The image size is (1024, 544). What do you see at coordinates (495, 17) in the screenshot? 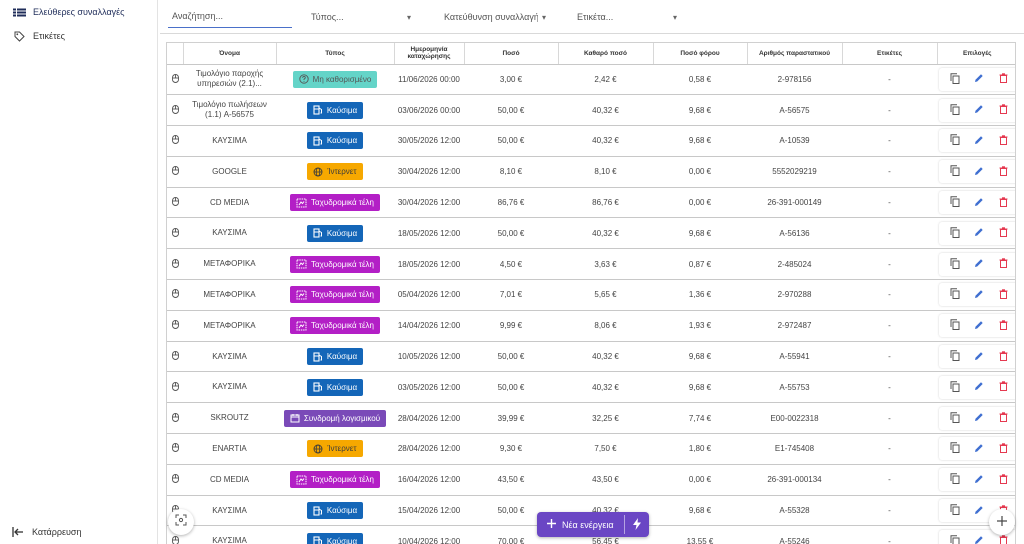
I see `direction-filter-select: Κατεύθυνση συναλλαγής... ▾` at bounding box center [495, 17].